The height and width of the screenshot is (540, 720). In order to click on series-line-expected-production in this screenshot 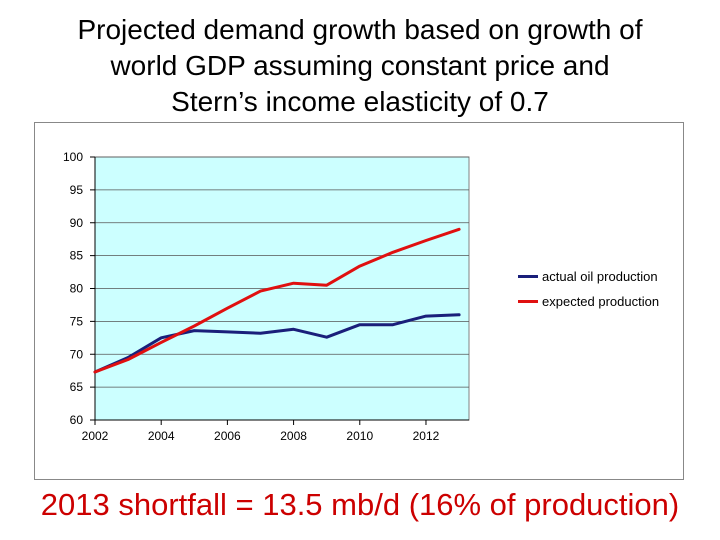, I will do `click(277, 300)`.